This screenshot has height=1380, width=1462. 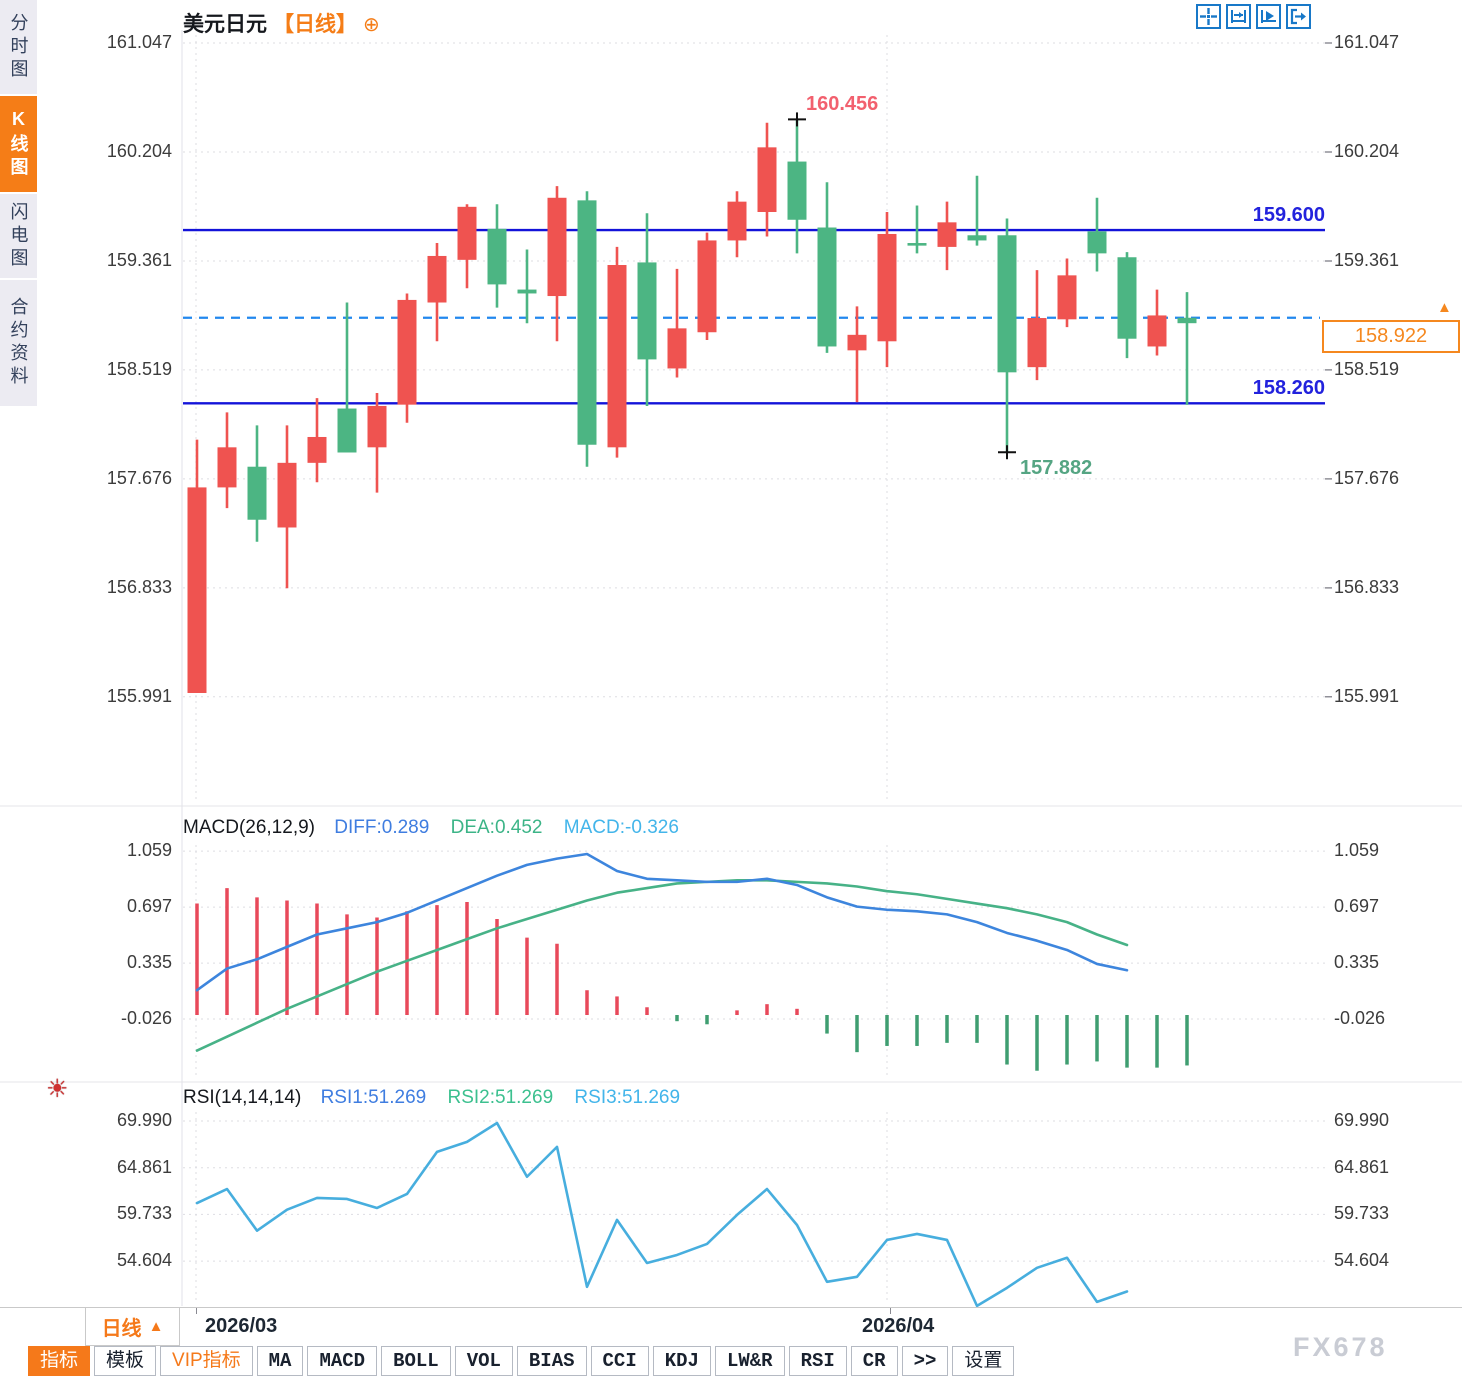 I want to click on toolbar-item-MA: MA, so click(x=280, y=1361).